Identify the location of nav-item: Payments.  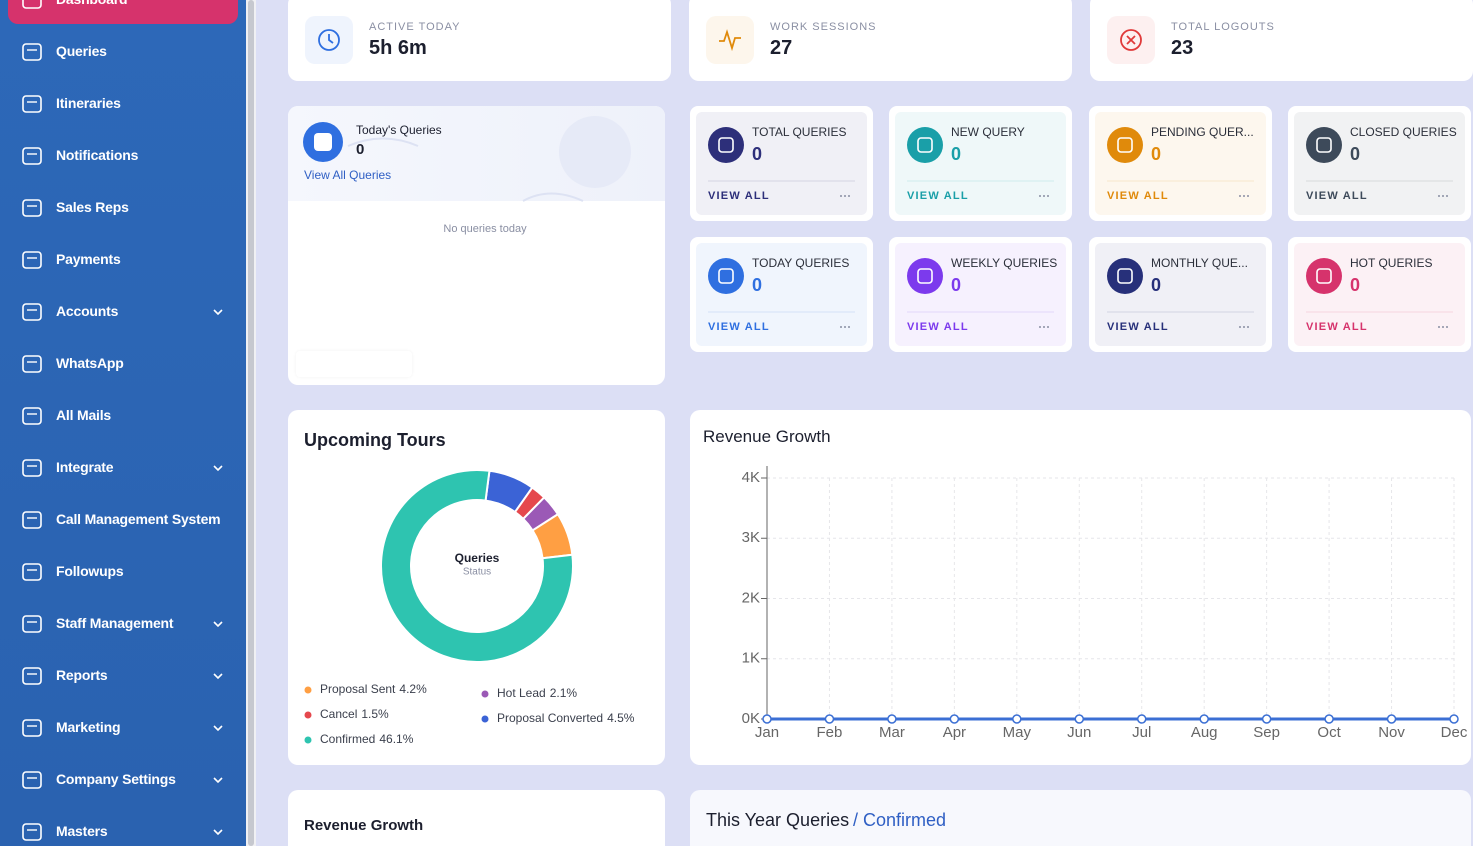
(123, 260).